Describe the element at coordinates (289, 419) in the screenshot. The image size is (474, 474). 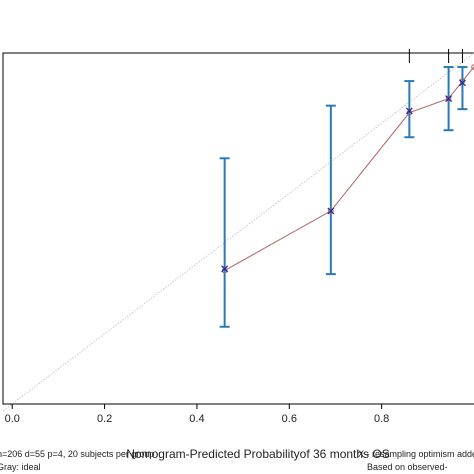
I see `x-tick-label-0.6: 0.6` at that location.